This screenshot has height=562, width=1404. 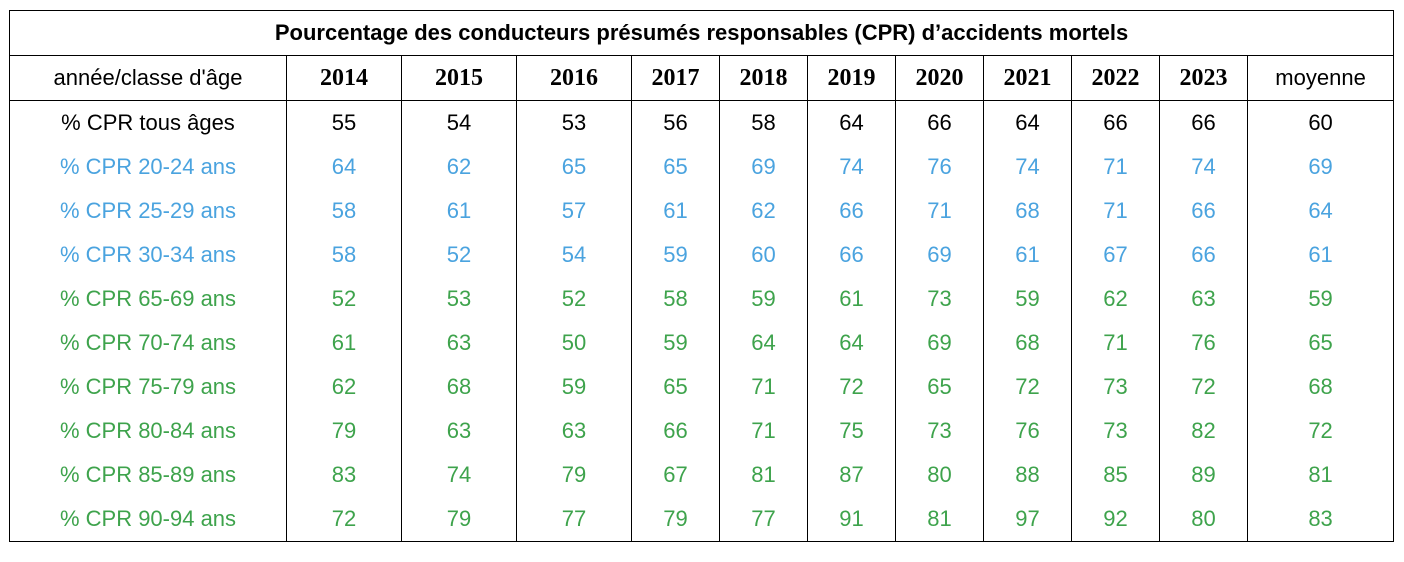 I want to click on table-cell: 62, so click(x=1115, y=299).